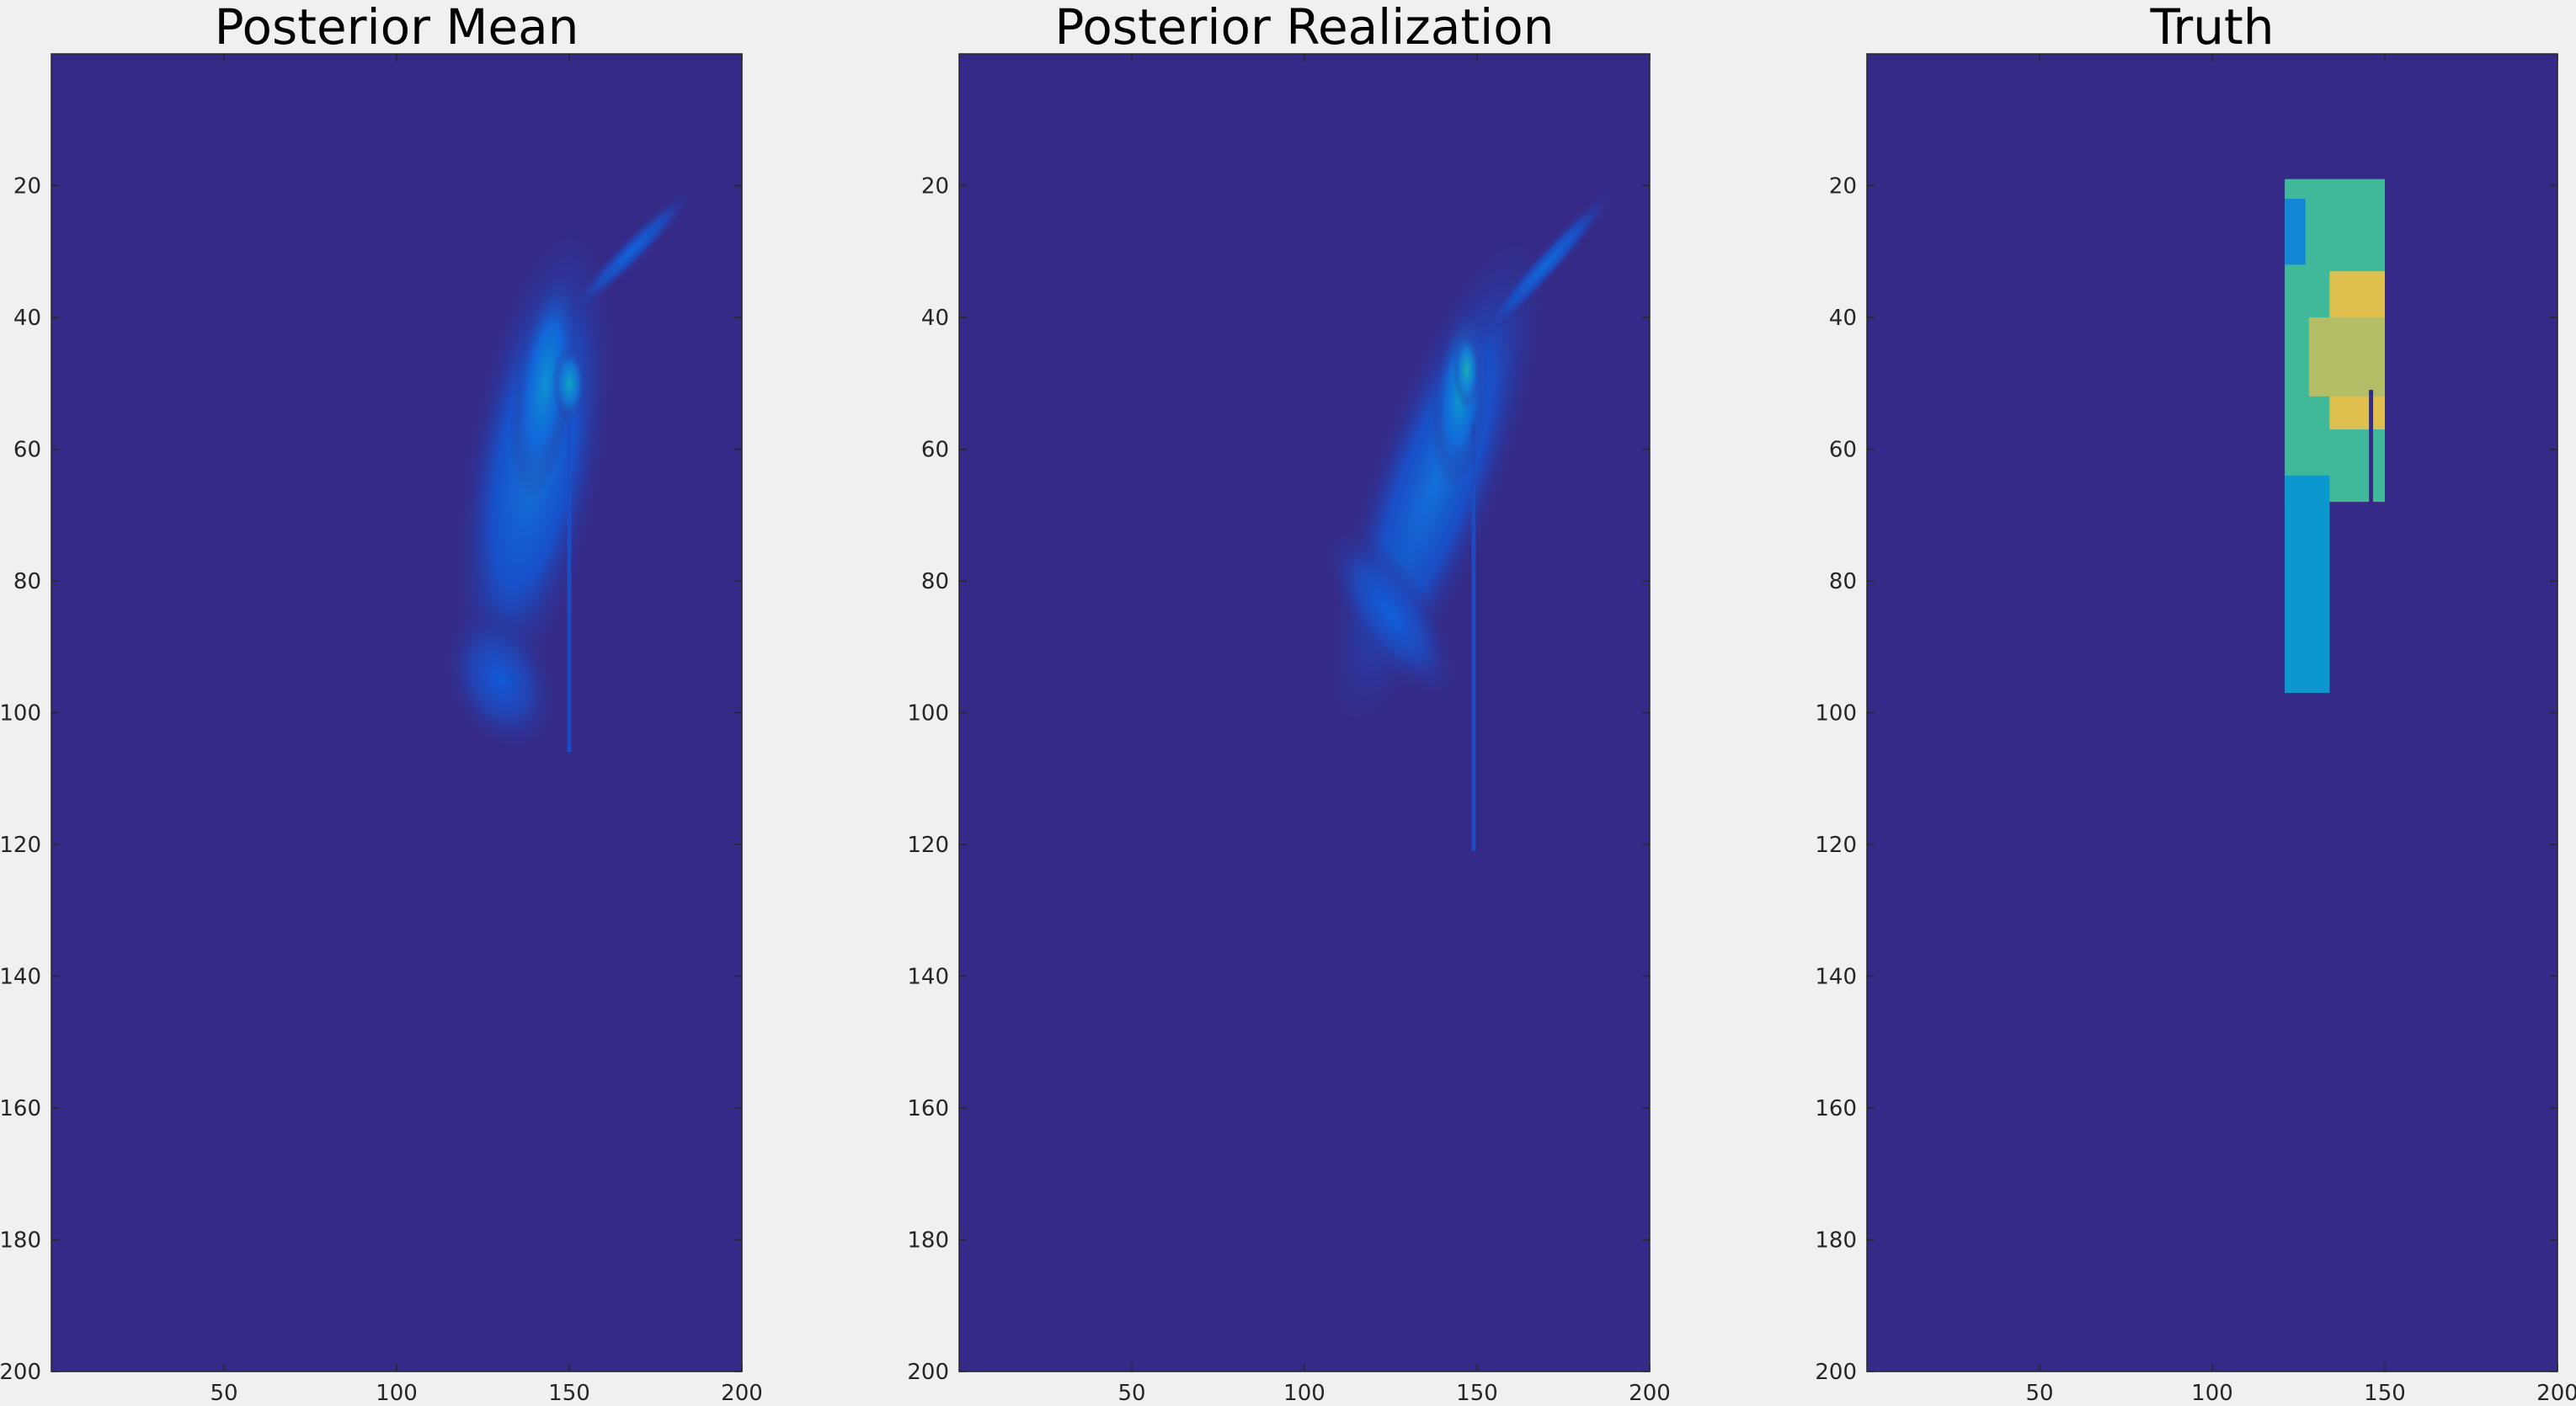  I want to click on panel-title: Posterior Mean, so click(397, 28).